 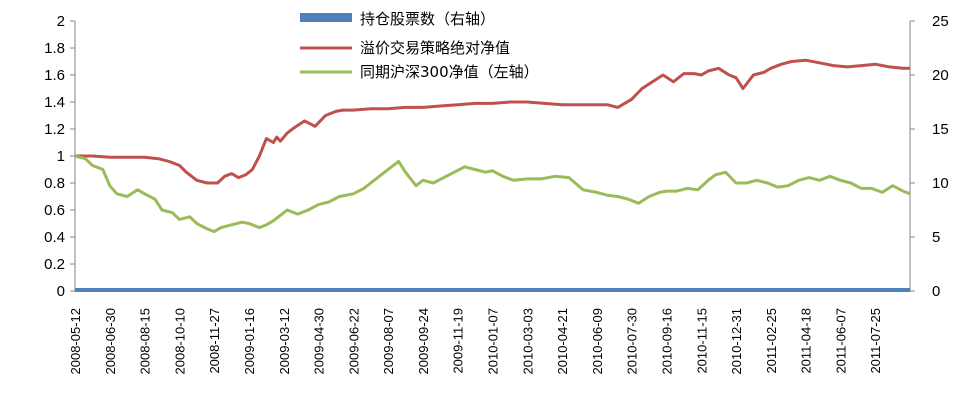 What do you see at coordinates (936, 291) in the screenshot?
I see `right-tick-label: 0` at bounding box center [936, 291].